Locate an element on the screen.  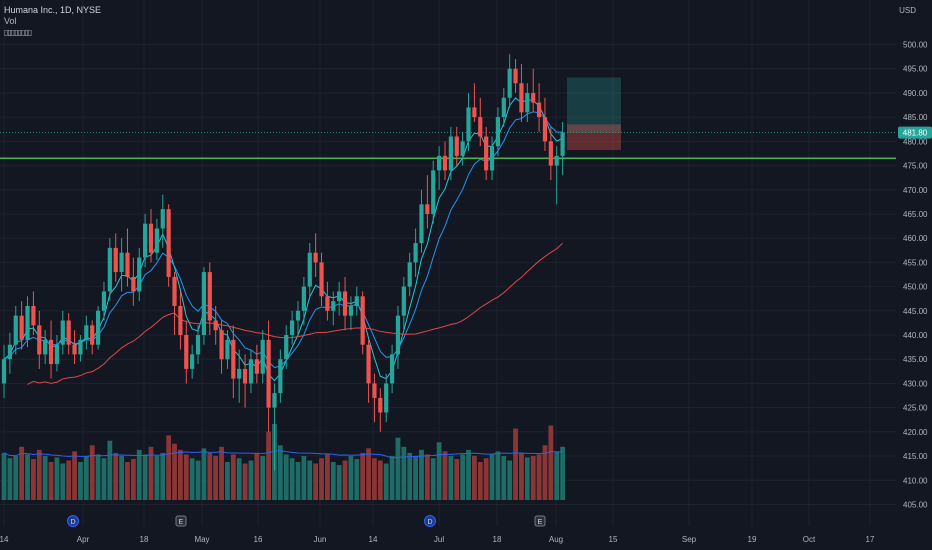
y-tick-label: 405.00 is located at coordinates (915, 504).